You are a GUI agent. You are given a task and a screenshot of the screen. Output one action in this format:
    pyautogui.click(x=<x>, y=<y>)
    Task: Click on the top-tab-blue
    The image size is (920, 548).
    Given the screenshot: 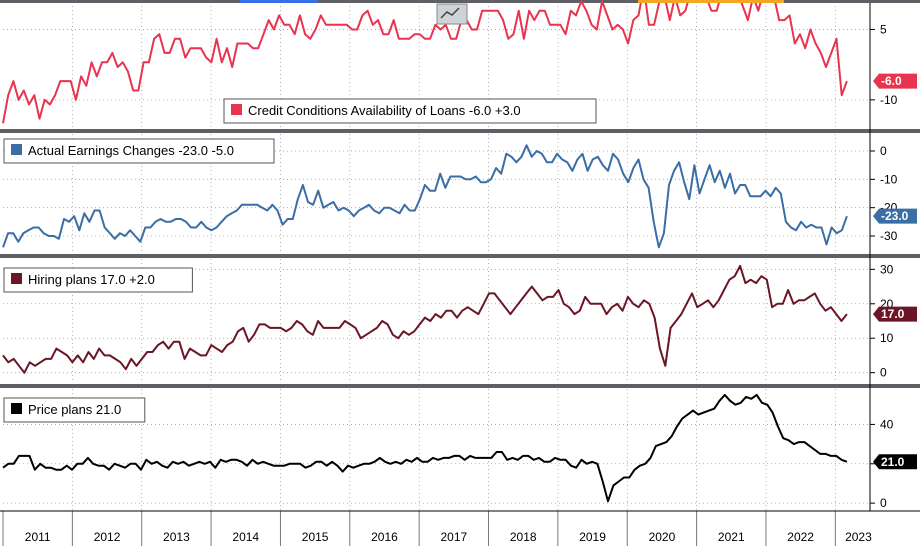 What is the action you would take?
    pyautogui.click(x=279, y=1)
    